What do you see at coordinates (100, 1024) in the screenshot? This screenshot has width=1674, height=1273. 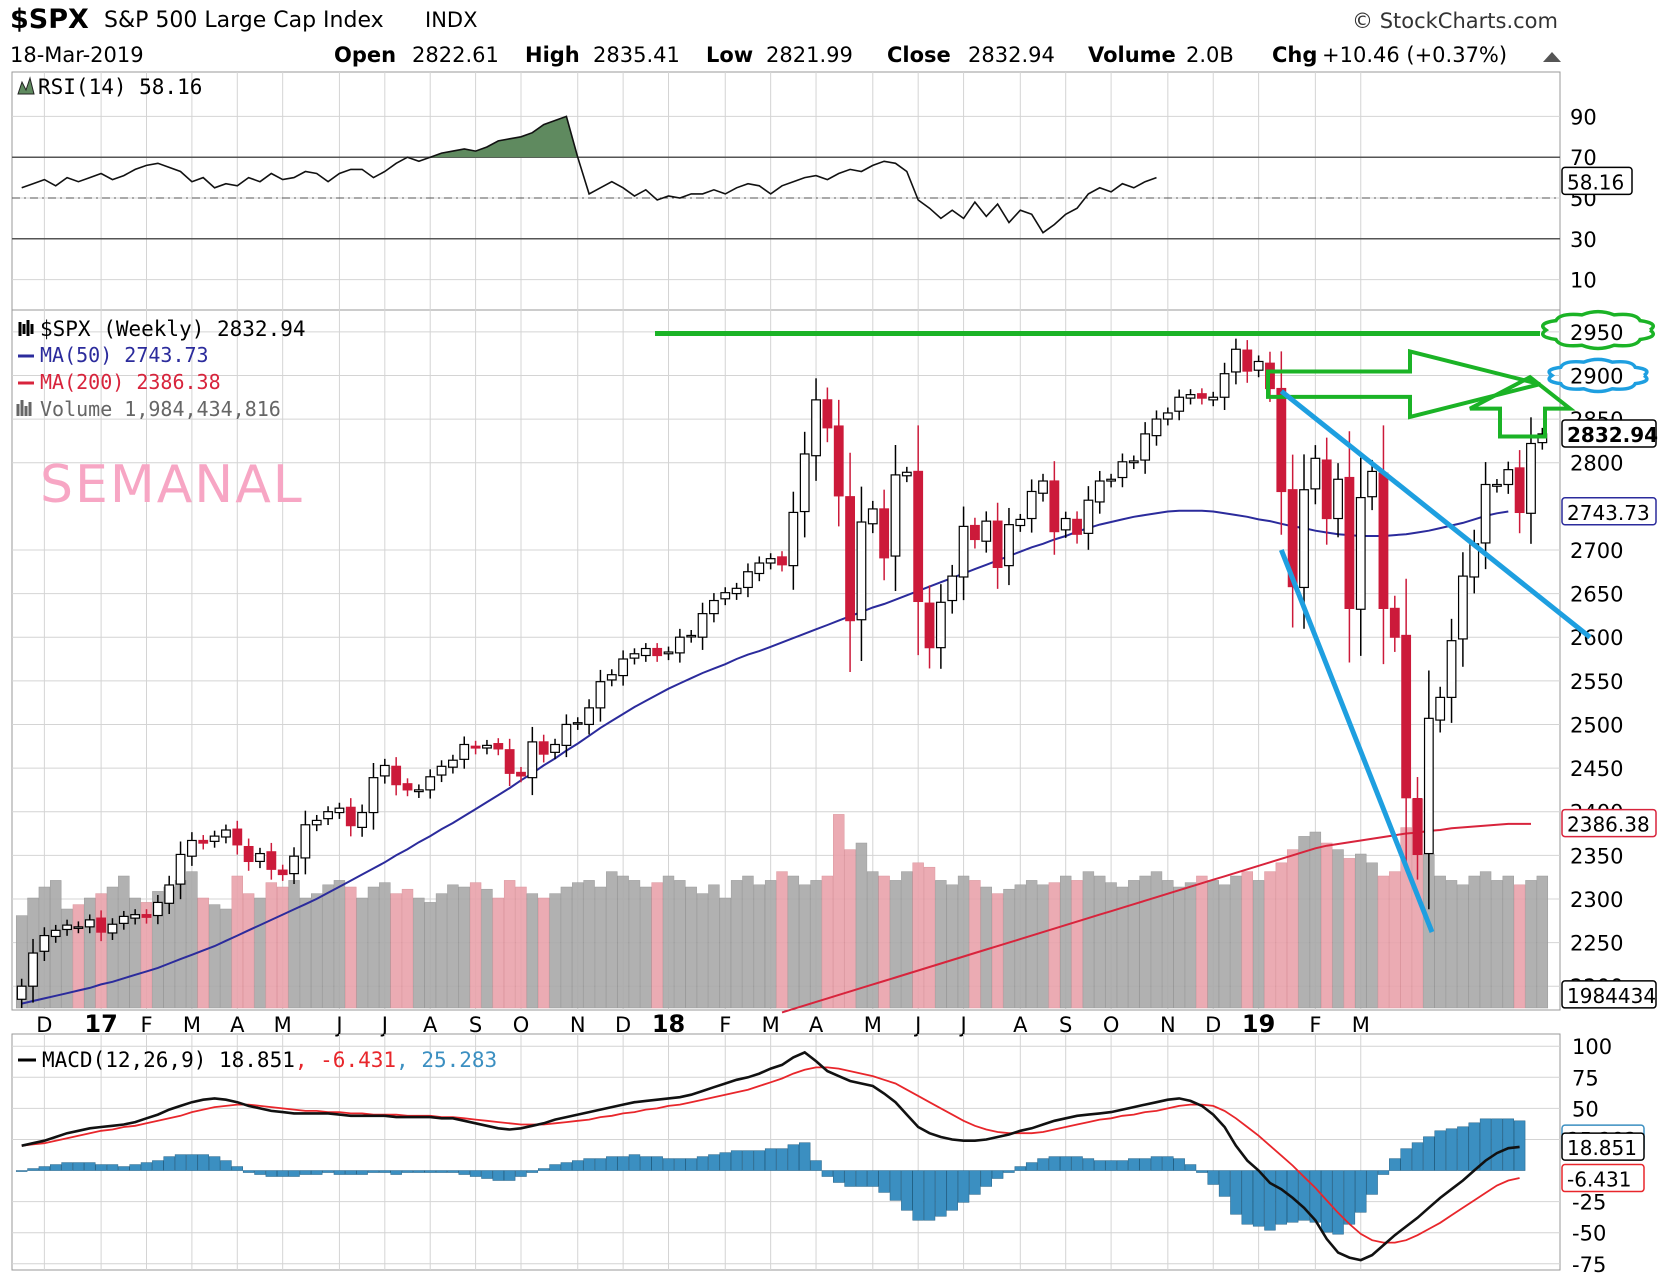 I see `x-label-1: 17` at bounding box center [100, 1024].